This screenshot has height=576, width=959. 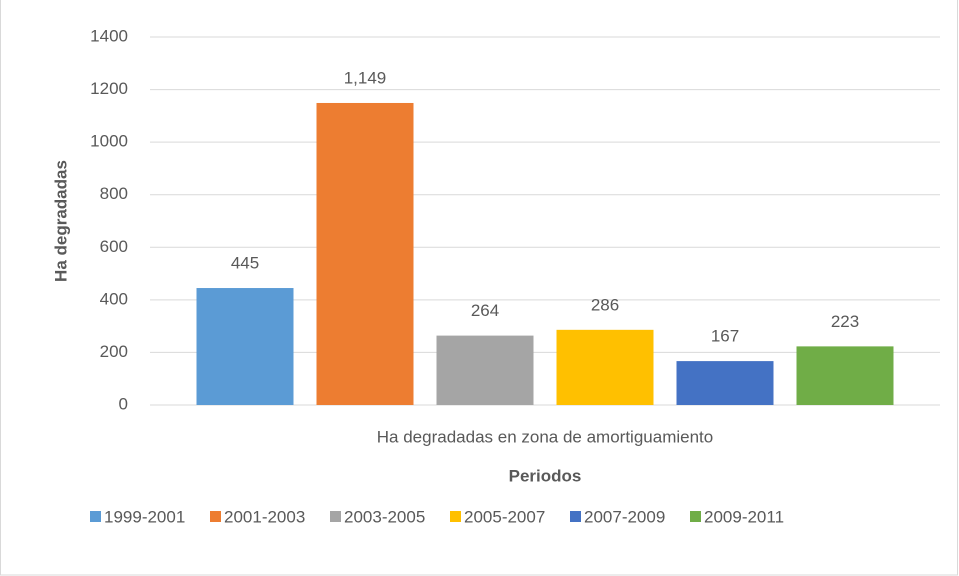 I want to click on y-tick-label: 1400, so click(x=109, y=35).